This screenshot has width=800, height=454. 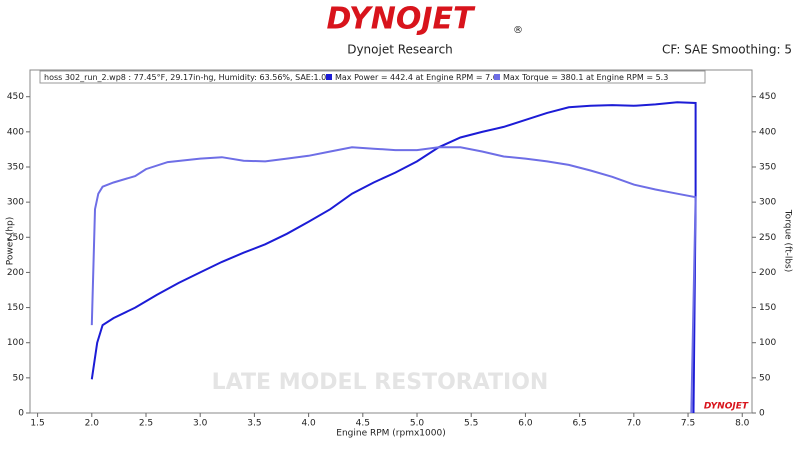 I want to click on y-tick-label: 50, so click(x=19, y=378).